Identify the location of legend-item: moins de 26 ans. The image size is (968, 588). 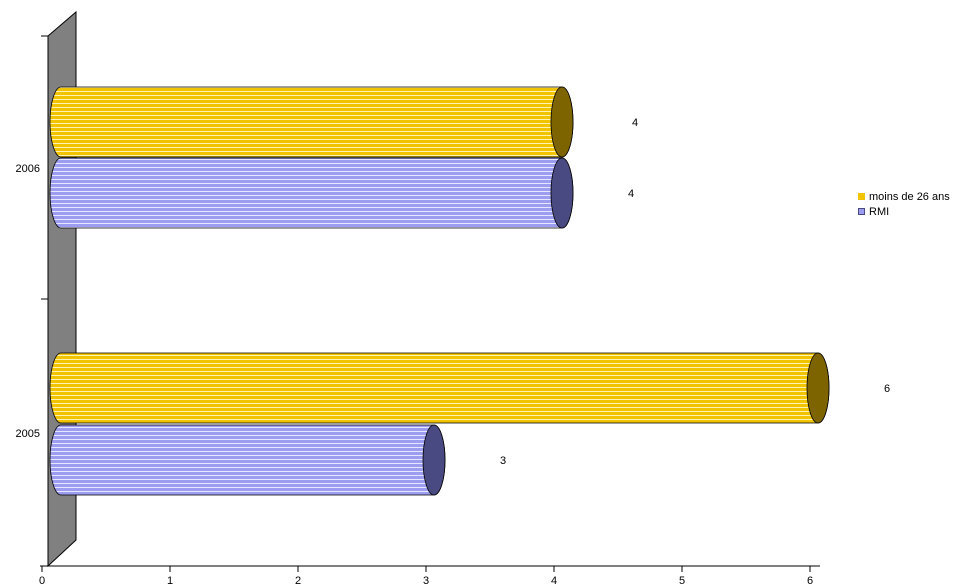
(904, 196).